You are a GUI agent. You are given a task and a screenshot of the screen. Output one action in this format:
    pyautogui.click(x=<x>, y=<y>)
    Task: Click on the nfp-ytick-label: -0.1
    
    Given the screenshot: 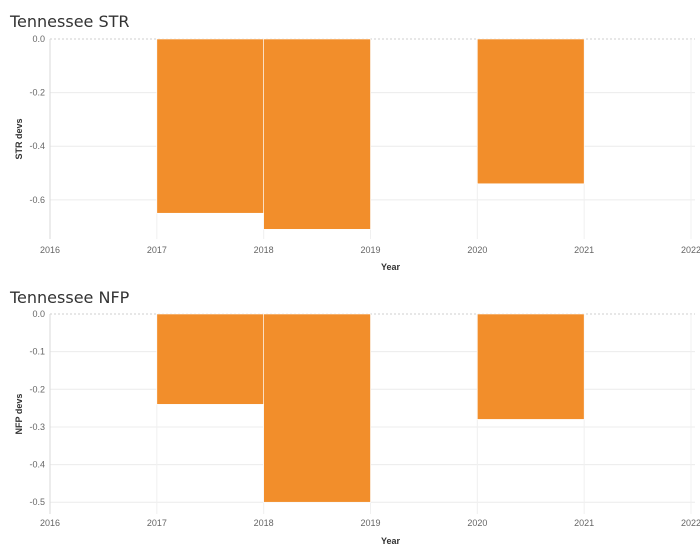 What is the action you would take?
    pyautogui.click(x=37, y=352)
    